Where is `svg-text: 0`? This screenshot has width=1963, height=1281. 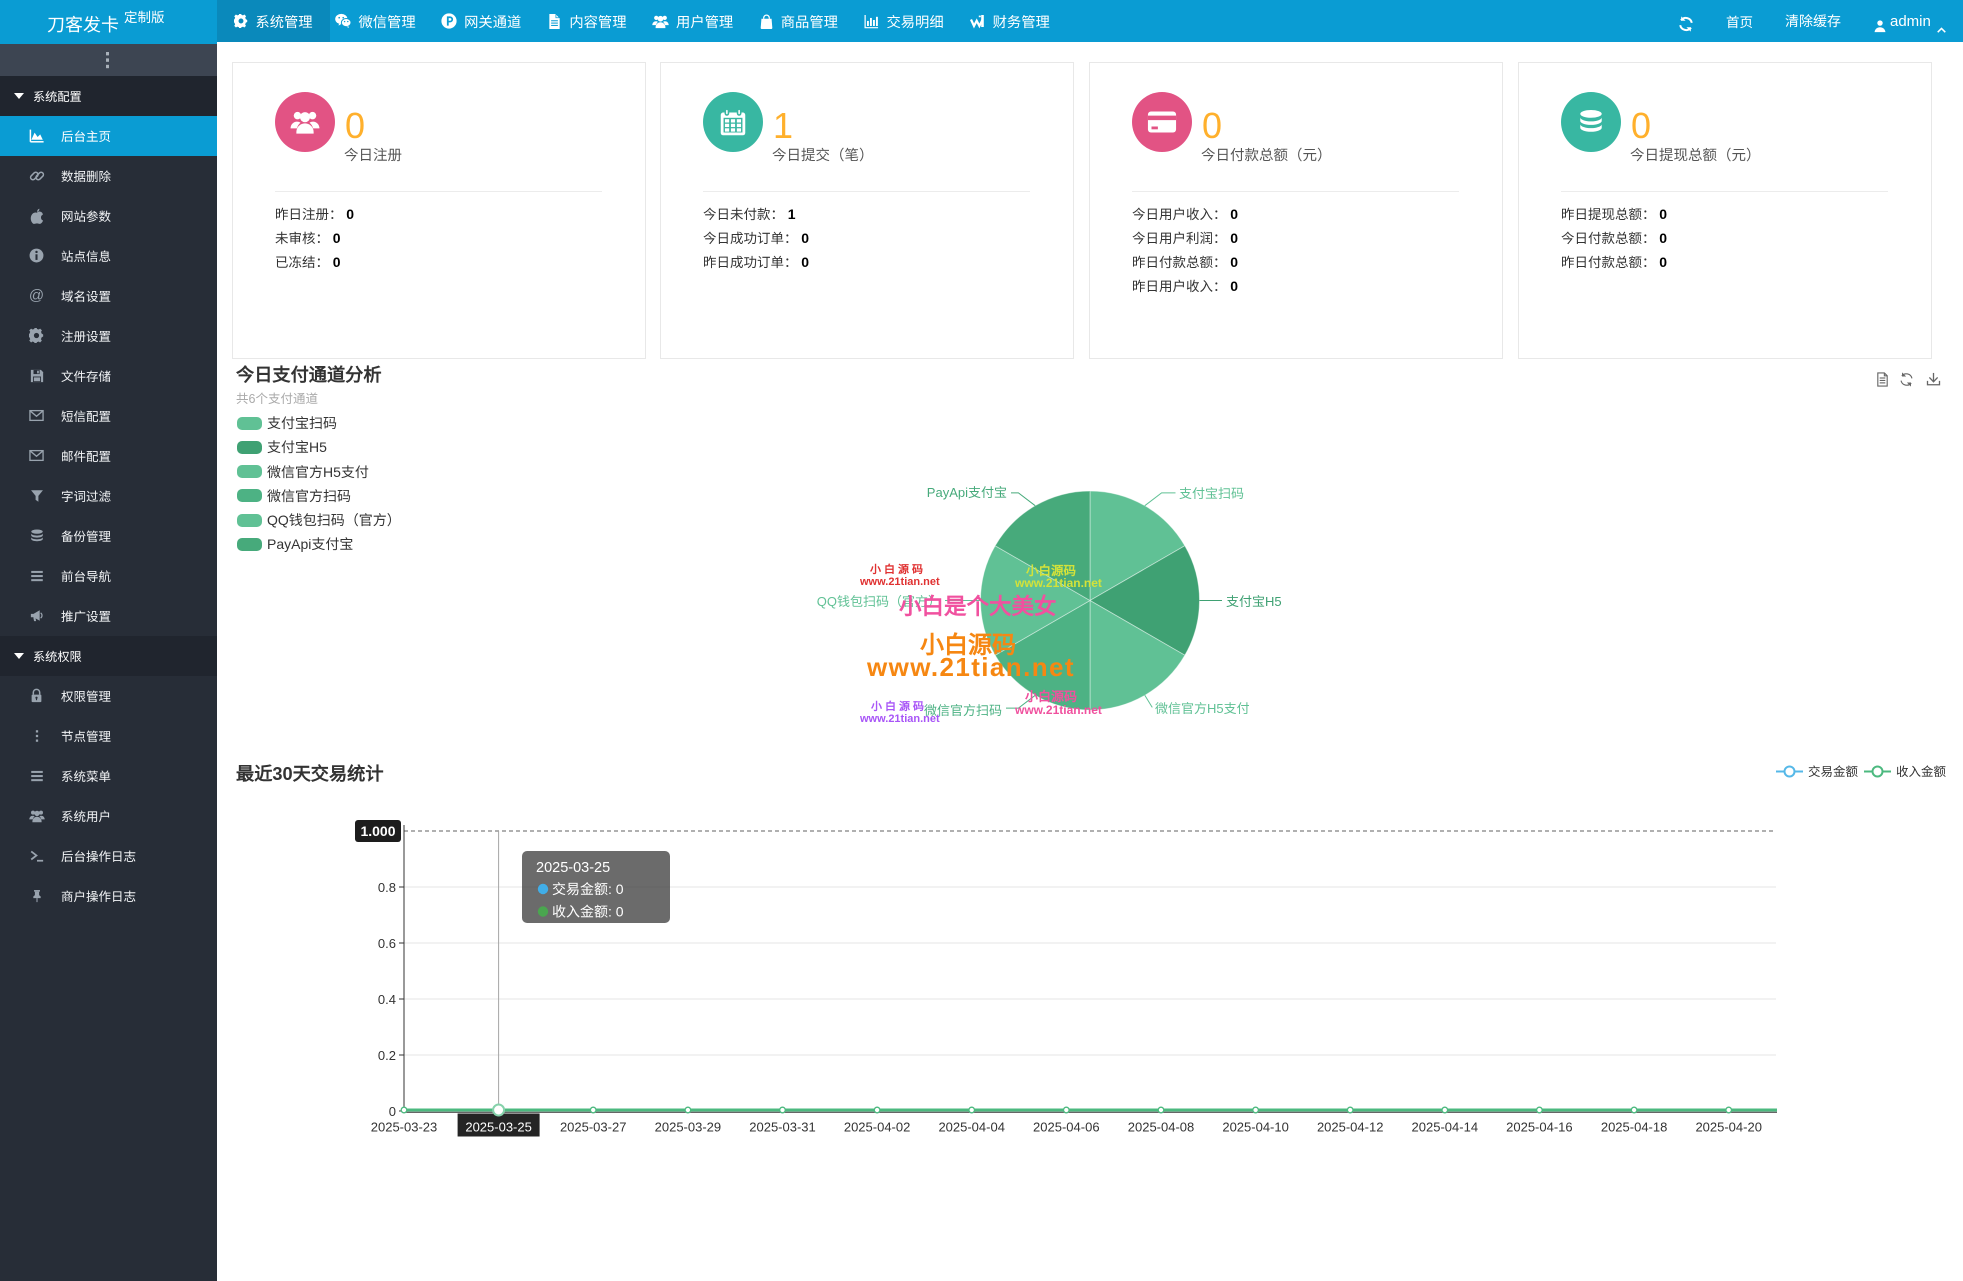
svg-text: 0 is located at coordinates (392, 1110).